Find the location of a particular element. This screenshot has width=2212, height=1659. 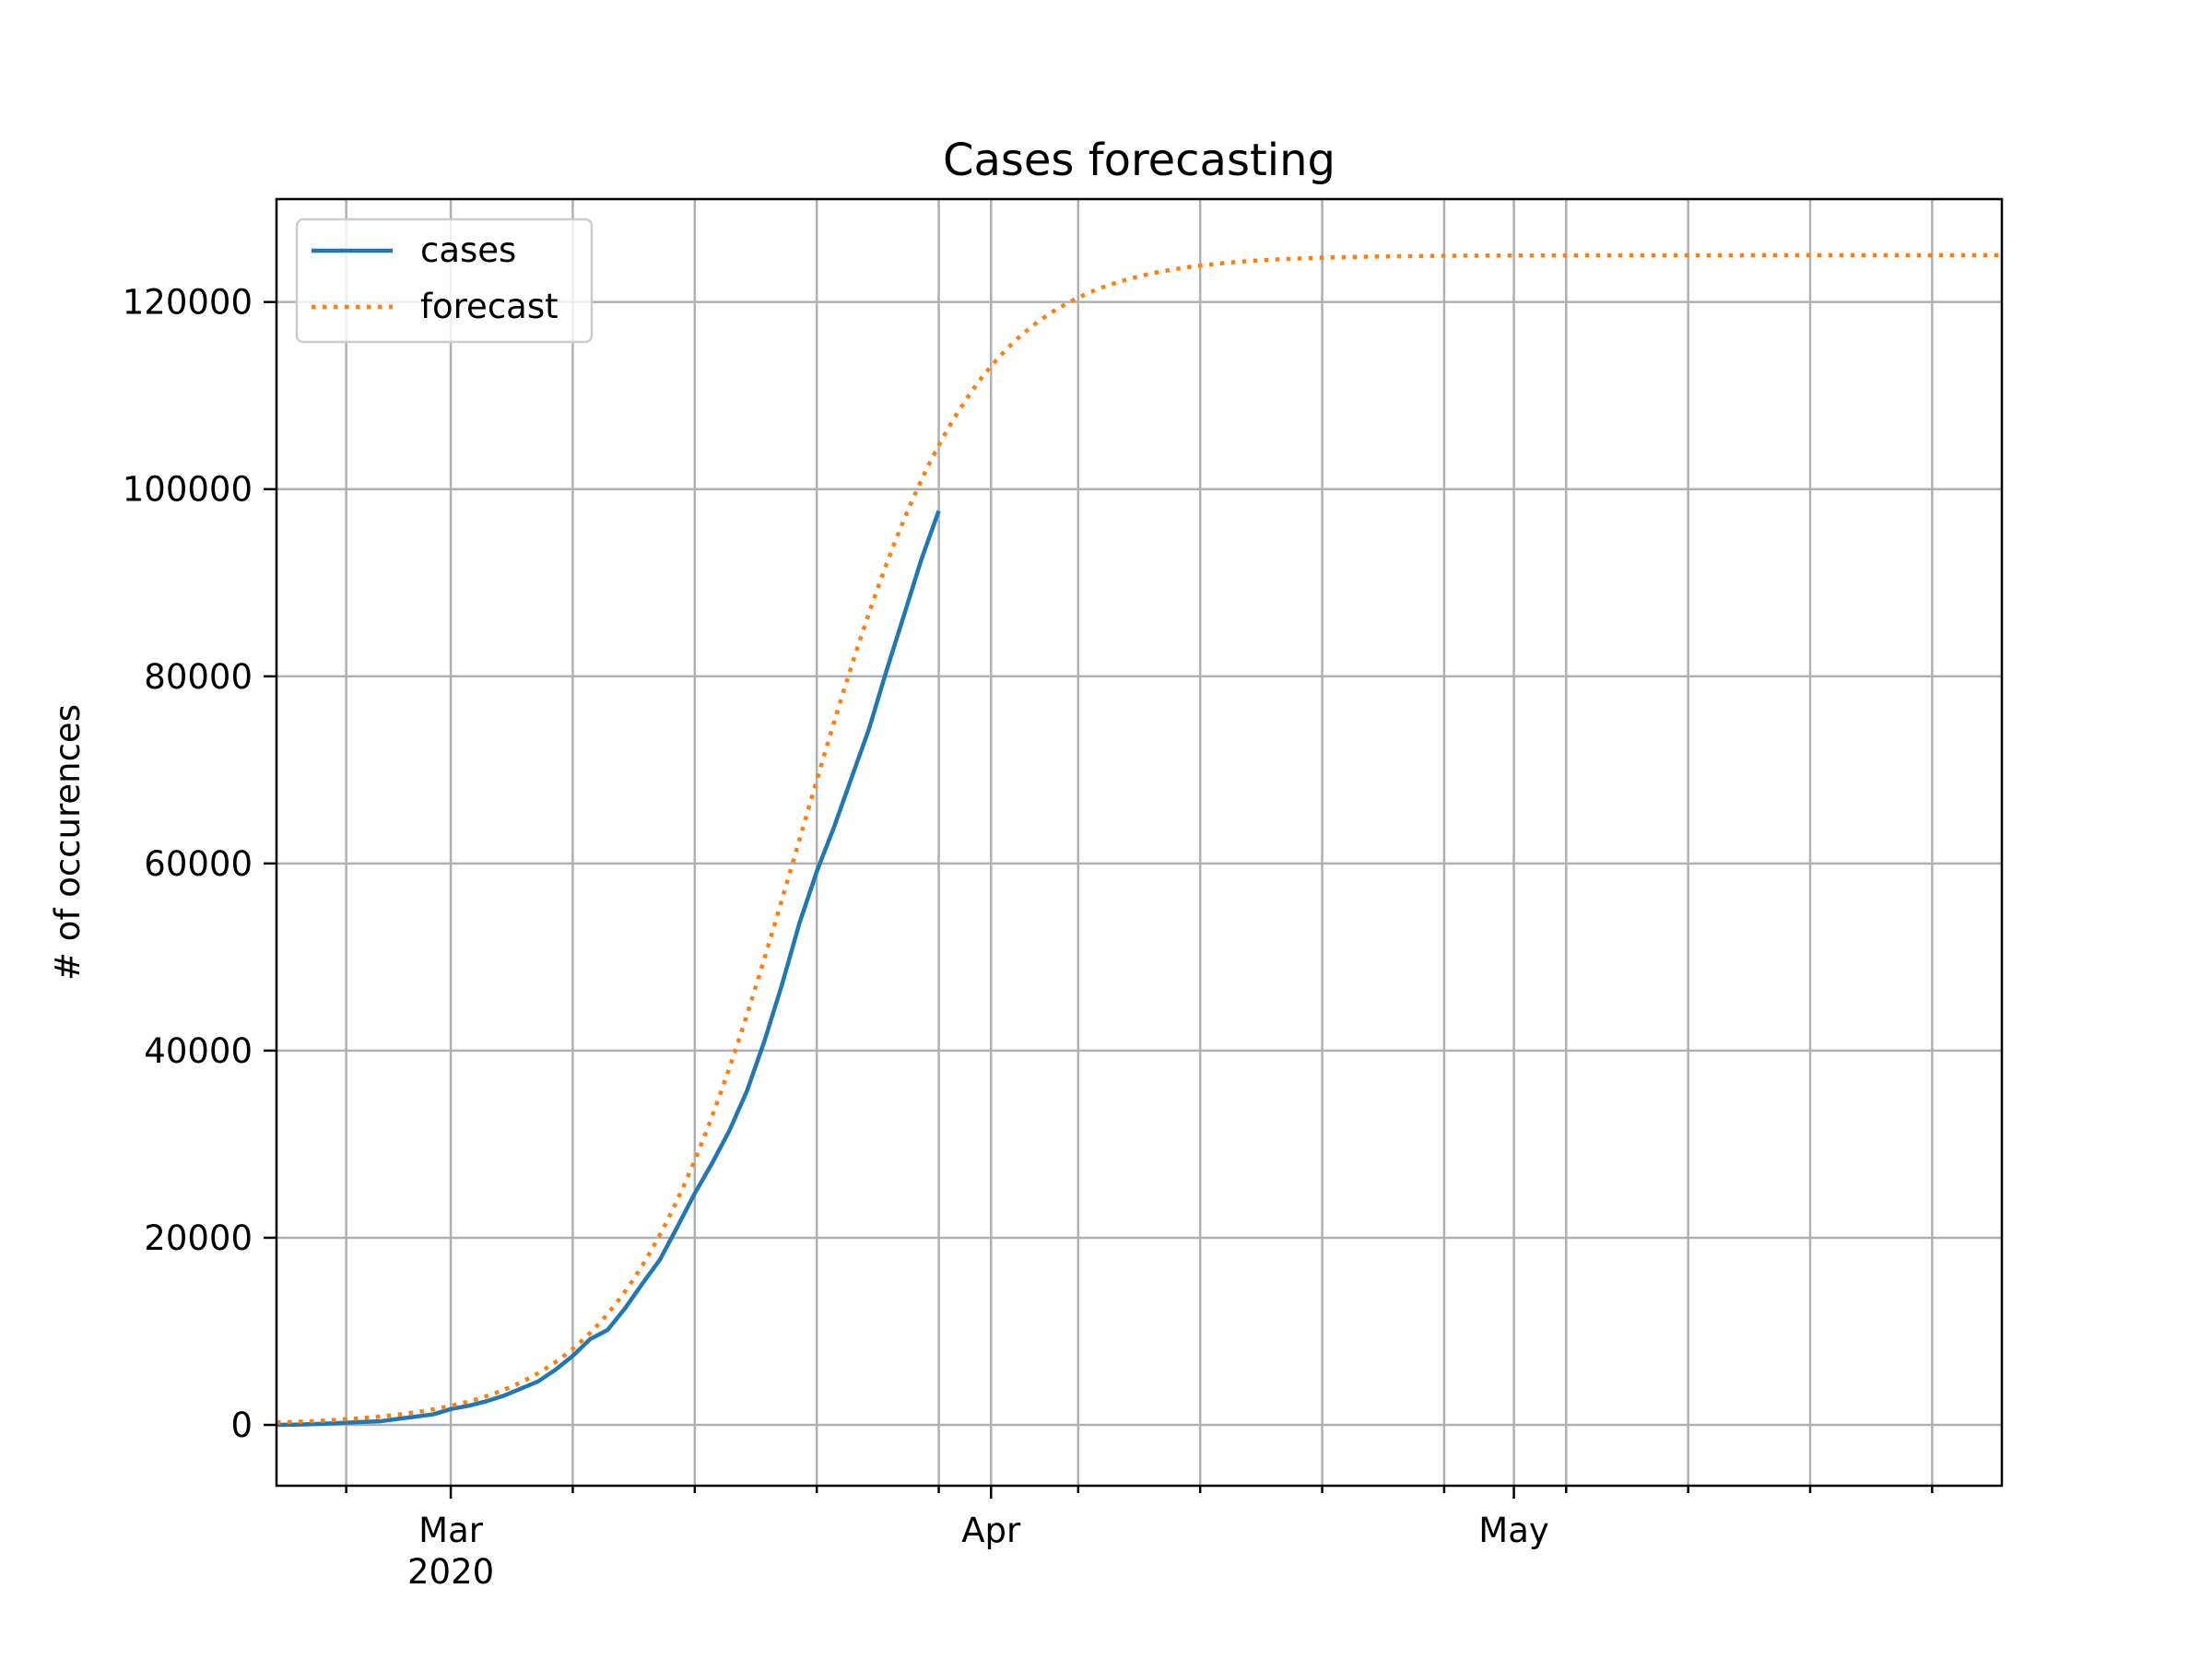

y-tick-label: 100000 is located at coordinates (188, 490).